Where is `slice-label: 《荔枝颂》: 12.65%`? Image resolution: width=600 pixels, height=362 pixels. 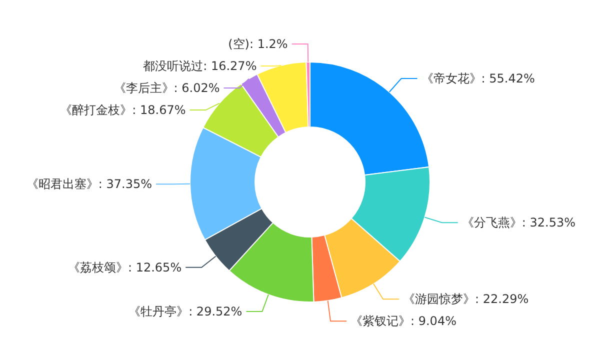
slice-label: 《荔枝颂》: 12.65% is located at coordinates (125, 267).